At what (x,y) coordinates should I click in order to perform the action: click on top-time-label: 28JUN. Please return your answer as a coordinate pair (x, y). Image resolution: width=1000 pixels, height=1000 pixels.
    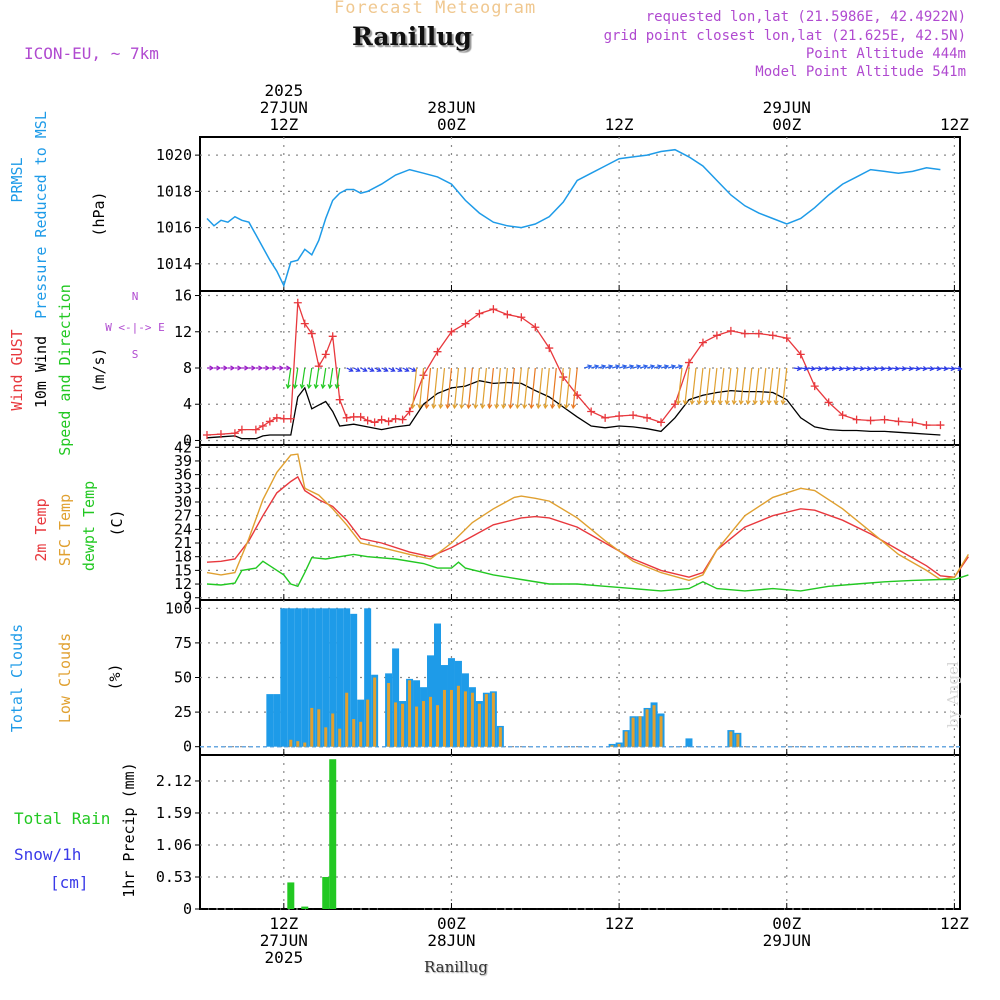
    Looking at the image, I should click on (451, 107).